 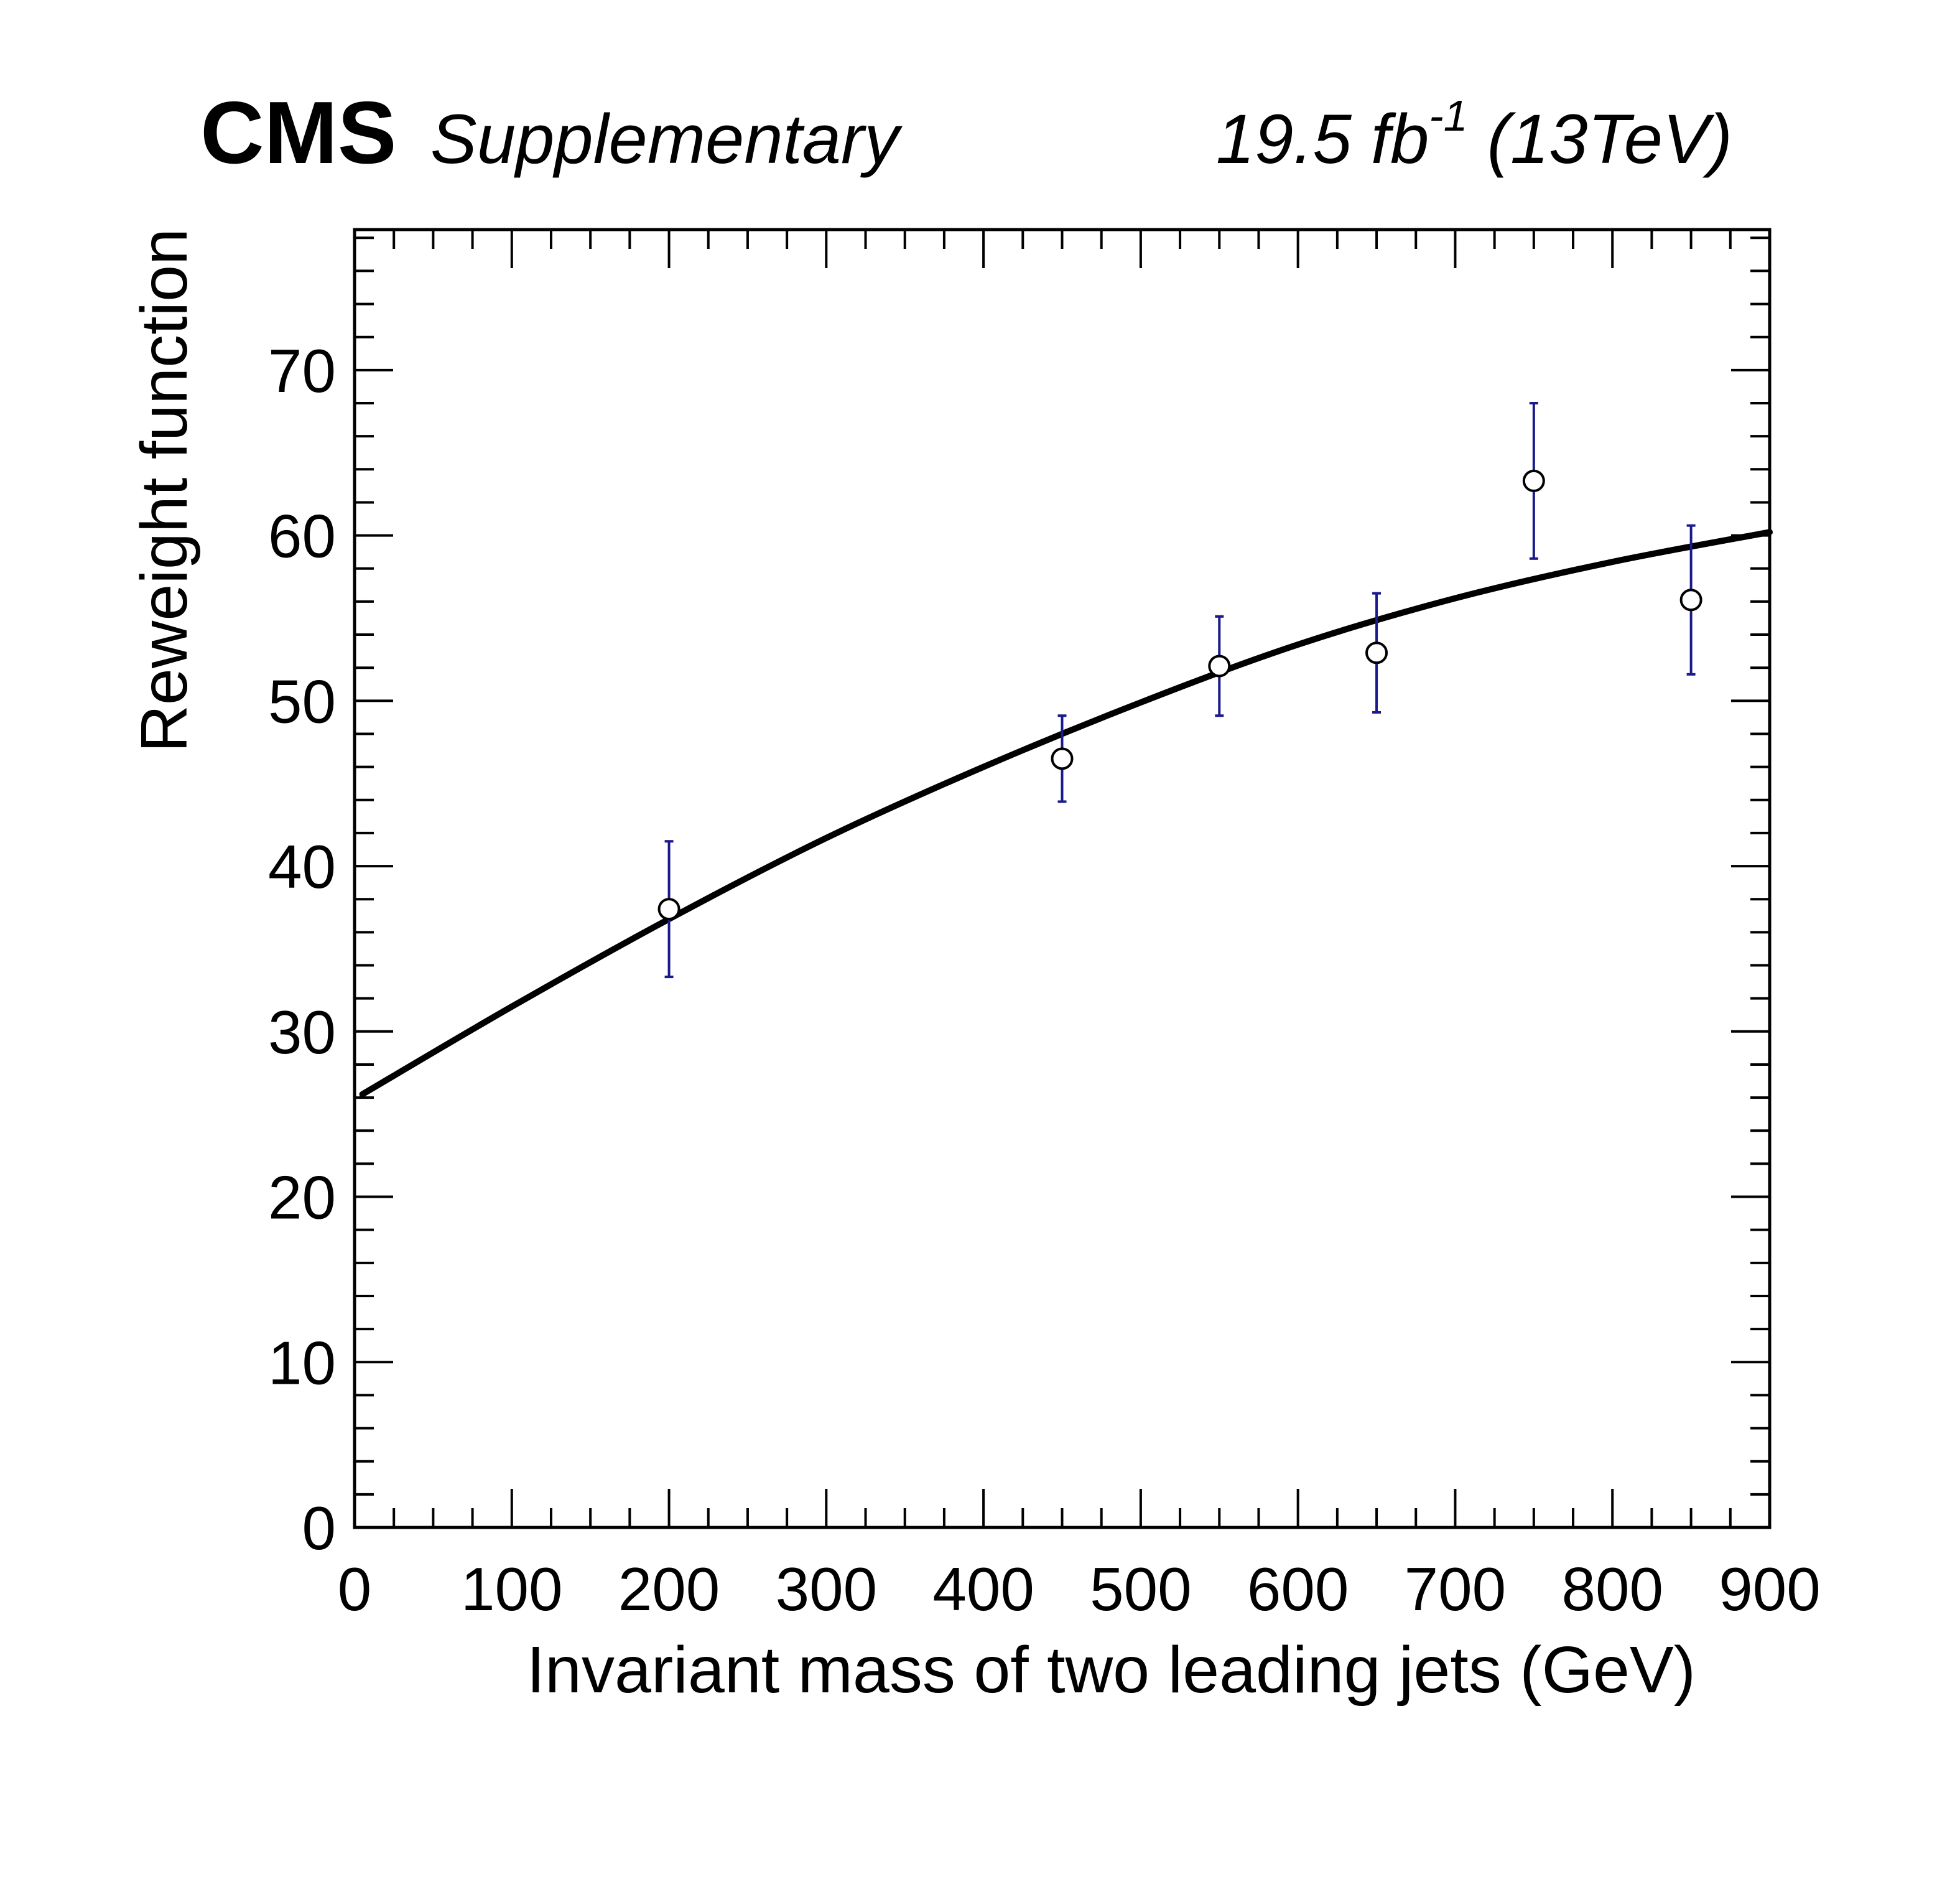 I want to click on x-tick-label: 300, so click(x=827, y=1589).